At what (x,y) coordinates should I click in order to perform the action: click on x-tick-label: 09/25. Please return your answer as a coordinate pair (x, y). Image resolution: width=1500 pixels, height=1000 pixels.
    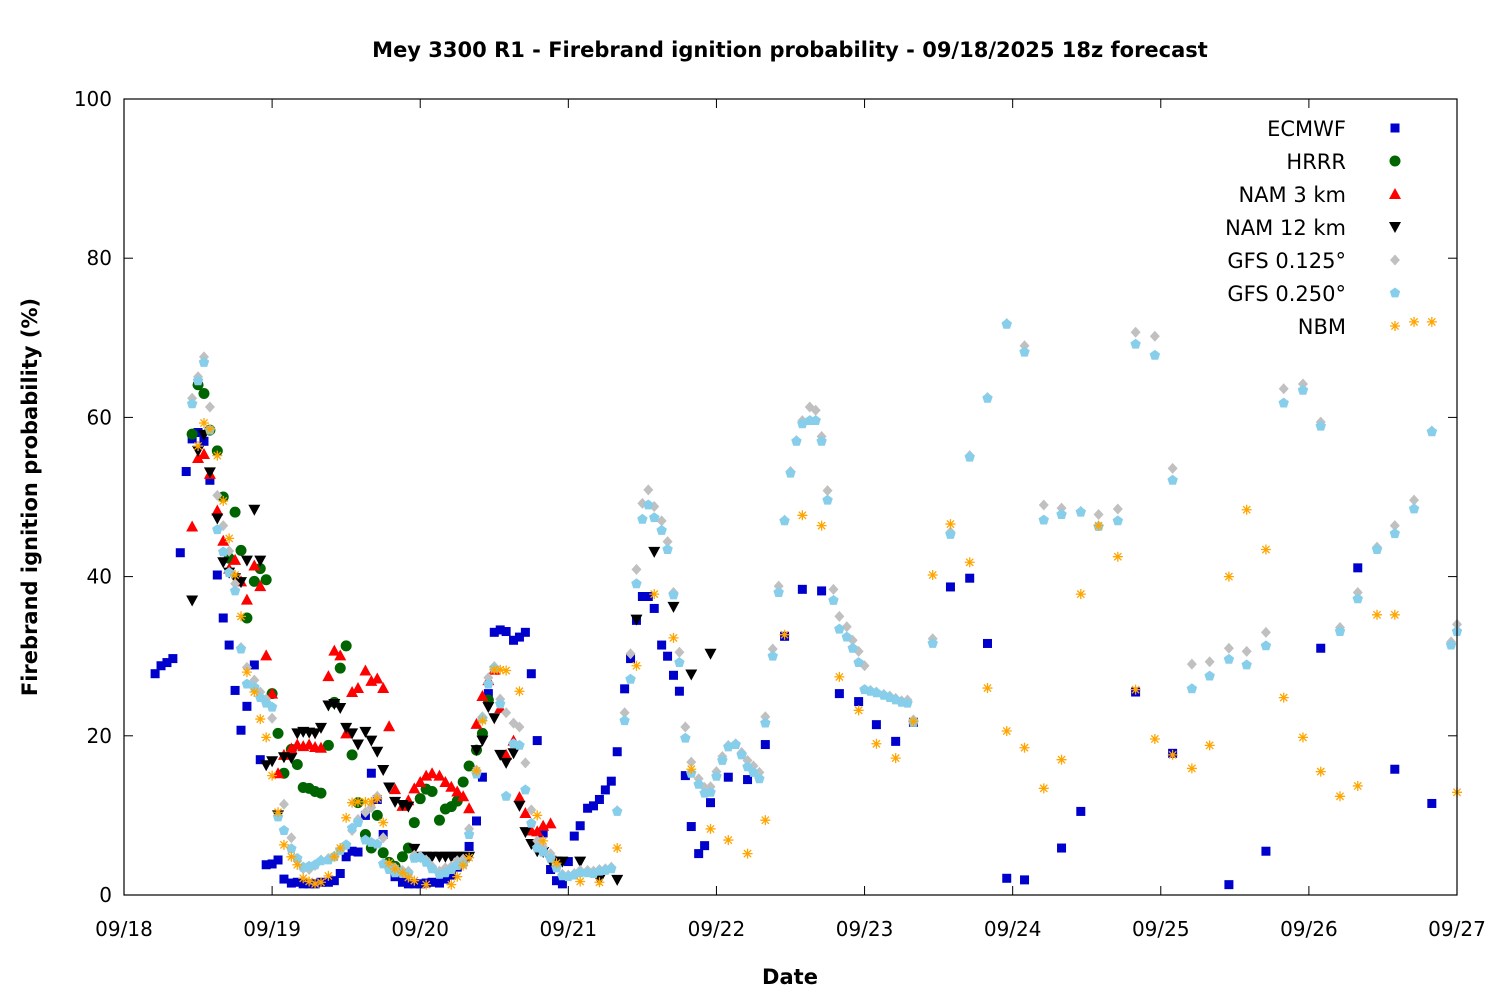
    Looking at the image, I should click on (1161, 929).